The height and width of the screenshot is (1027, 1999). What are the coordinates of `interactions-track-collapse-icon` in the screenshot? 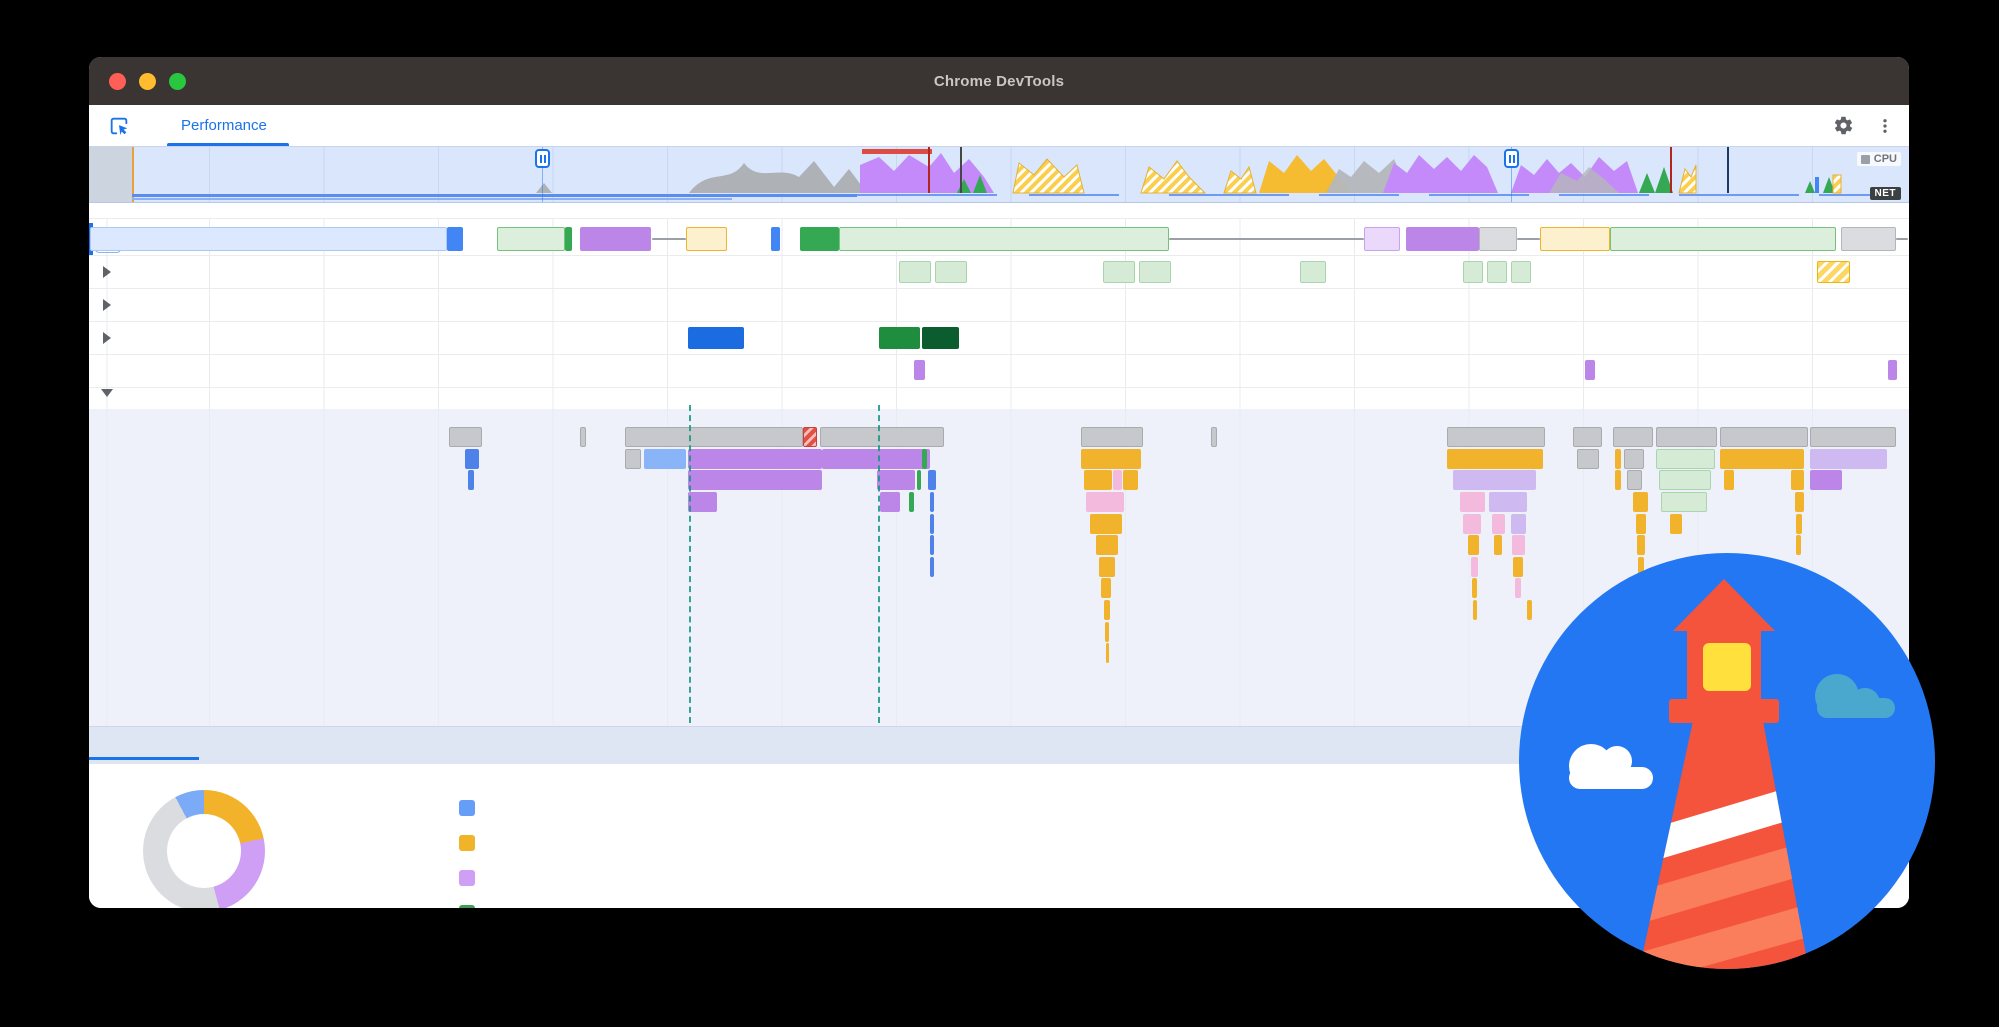 It's located at (107, 338).